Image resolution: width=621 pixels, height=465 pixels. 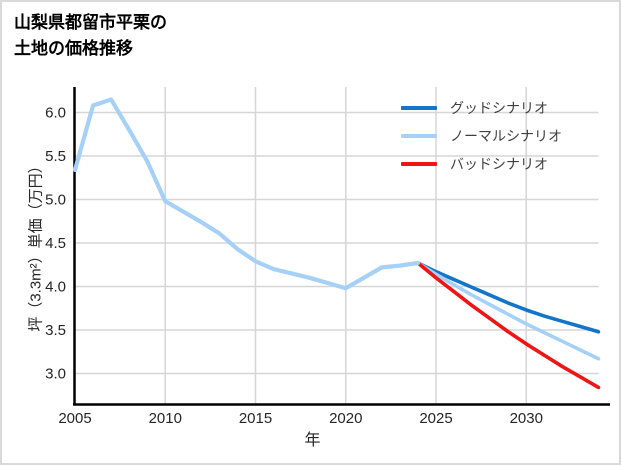 I want to click on legend-item-bad-scenario: バッドシナリオ, so click(x=481, y=164).